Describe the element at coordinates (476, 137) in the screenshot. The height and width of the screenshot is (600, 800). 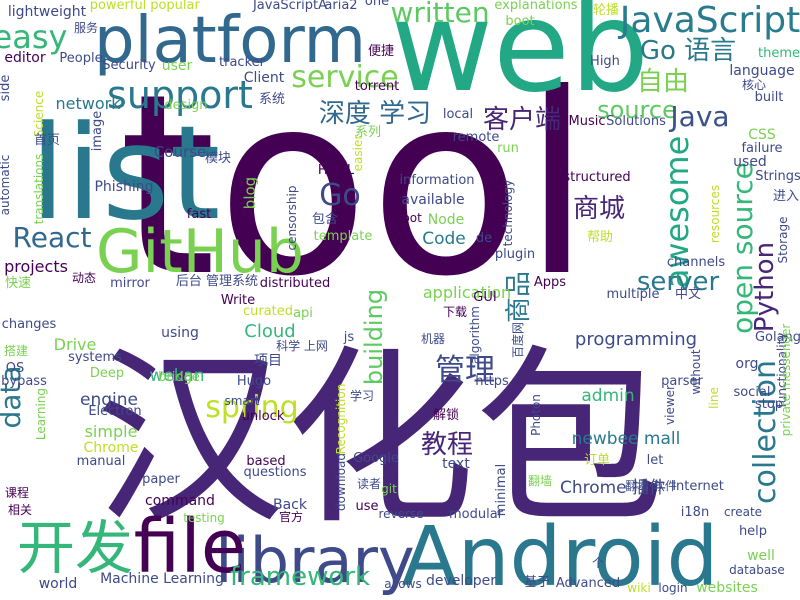
I see `cloud-word: remote` at that location.